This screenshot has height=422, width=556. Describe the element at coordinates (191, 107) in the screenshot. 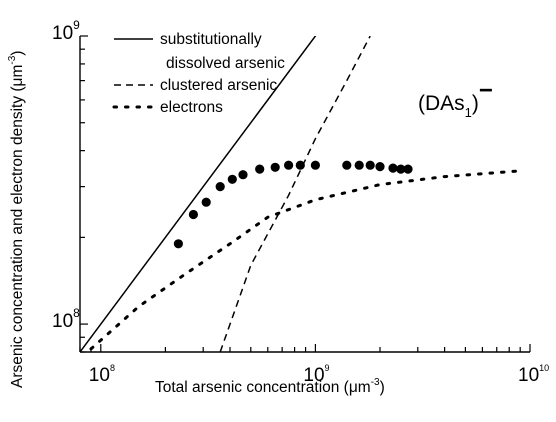

I see `legend-label-electrons: electrons` at that location.